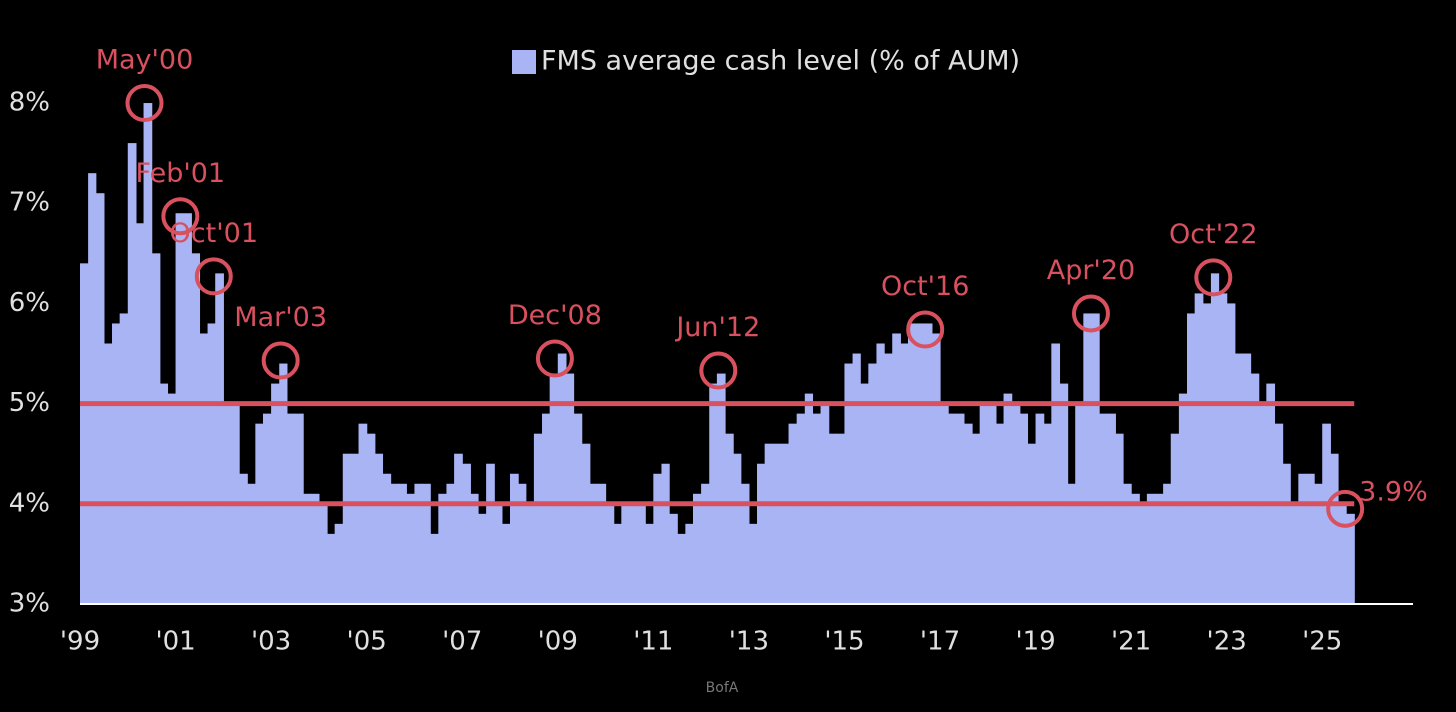  What do you see at coordinates (1227, 642) in the screenshot?
I see `x-tick-label: '23` at bounding box center [1227, 642].